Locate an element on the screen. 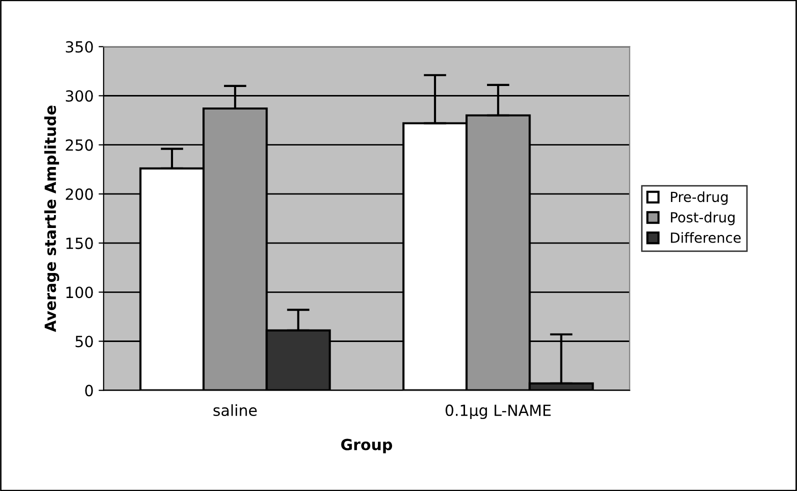  legend-label: Pre-drug is located at coordinates (699, 198).